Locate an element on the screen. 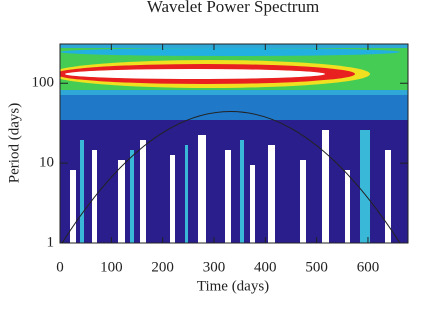 The image size is (436, 311). x-axis-title: Time (days) is located at coordinates (233, 286).